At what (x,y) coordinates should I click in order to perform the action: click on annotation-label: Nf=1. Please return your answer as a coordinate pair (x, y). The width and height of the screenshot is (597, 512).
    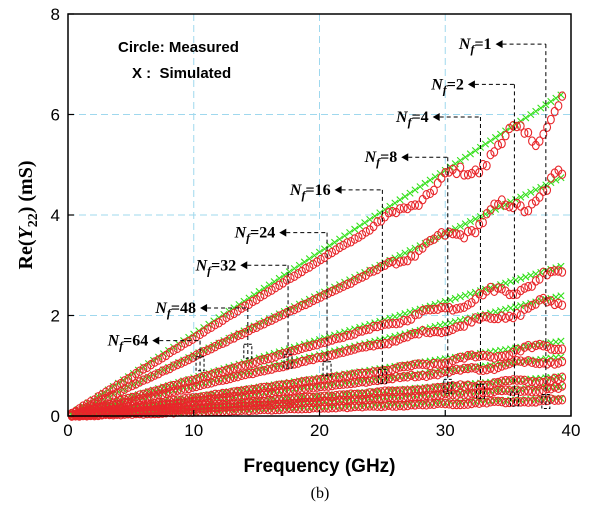
    Looking at the image, I should click on (475, 46).